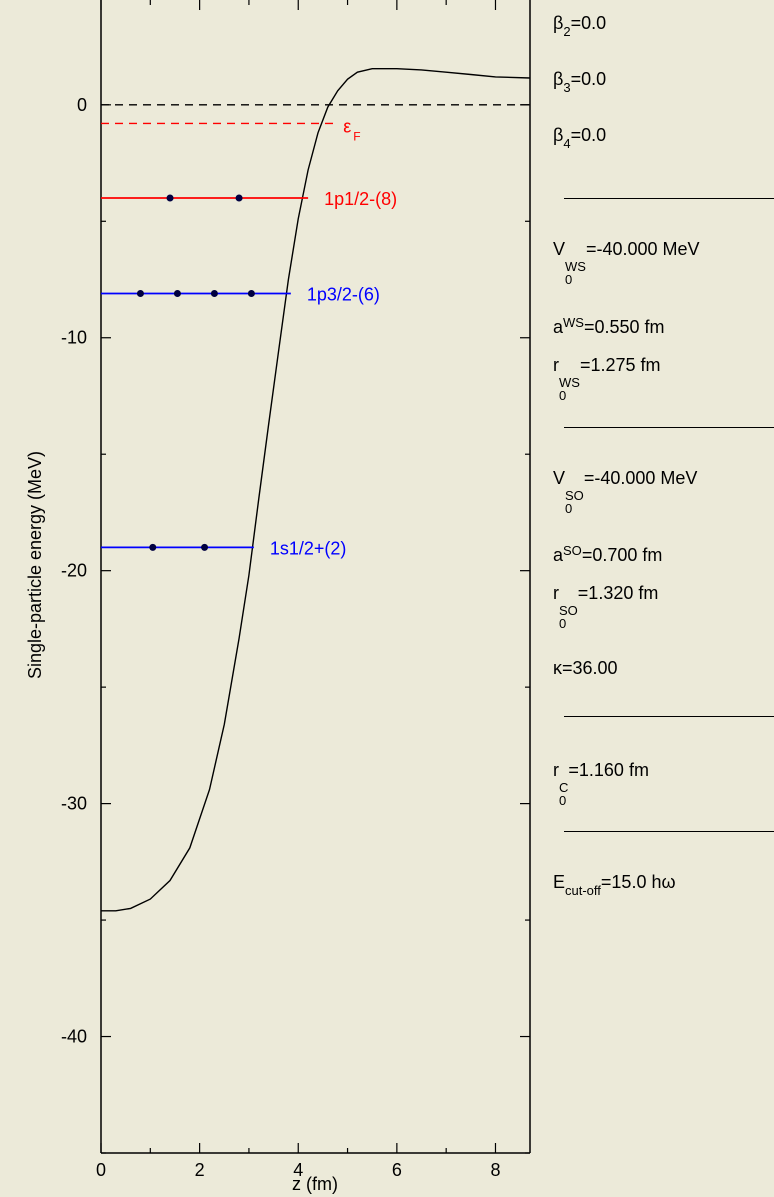 The image size is (774, 1197). What do you see at coordinates (298, 1170) in the screenshot?
I see `x-tick-label: 4` at bounding box center [298, 1170].